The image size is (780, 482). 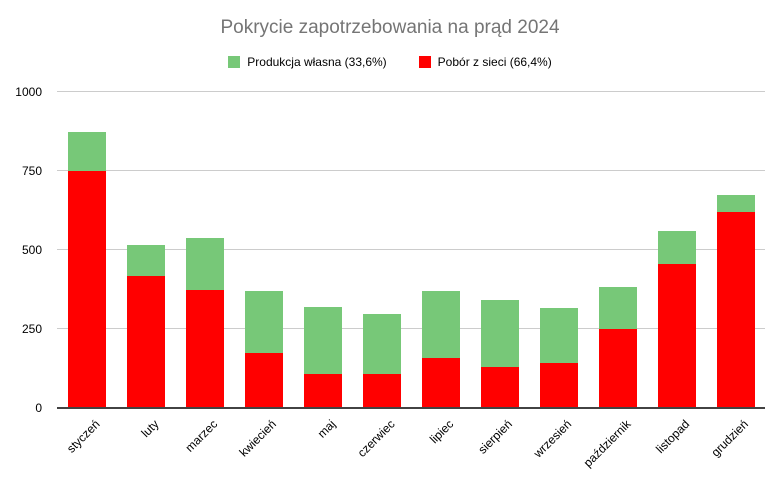 What do you see at coordinates (31, 171) in the screenshot?
I see `y-tick-label-750: 750` at bounding box center [31, 171].